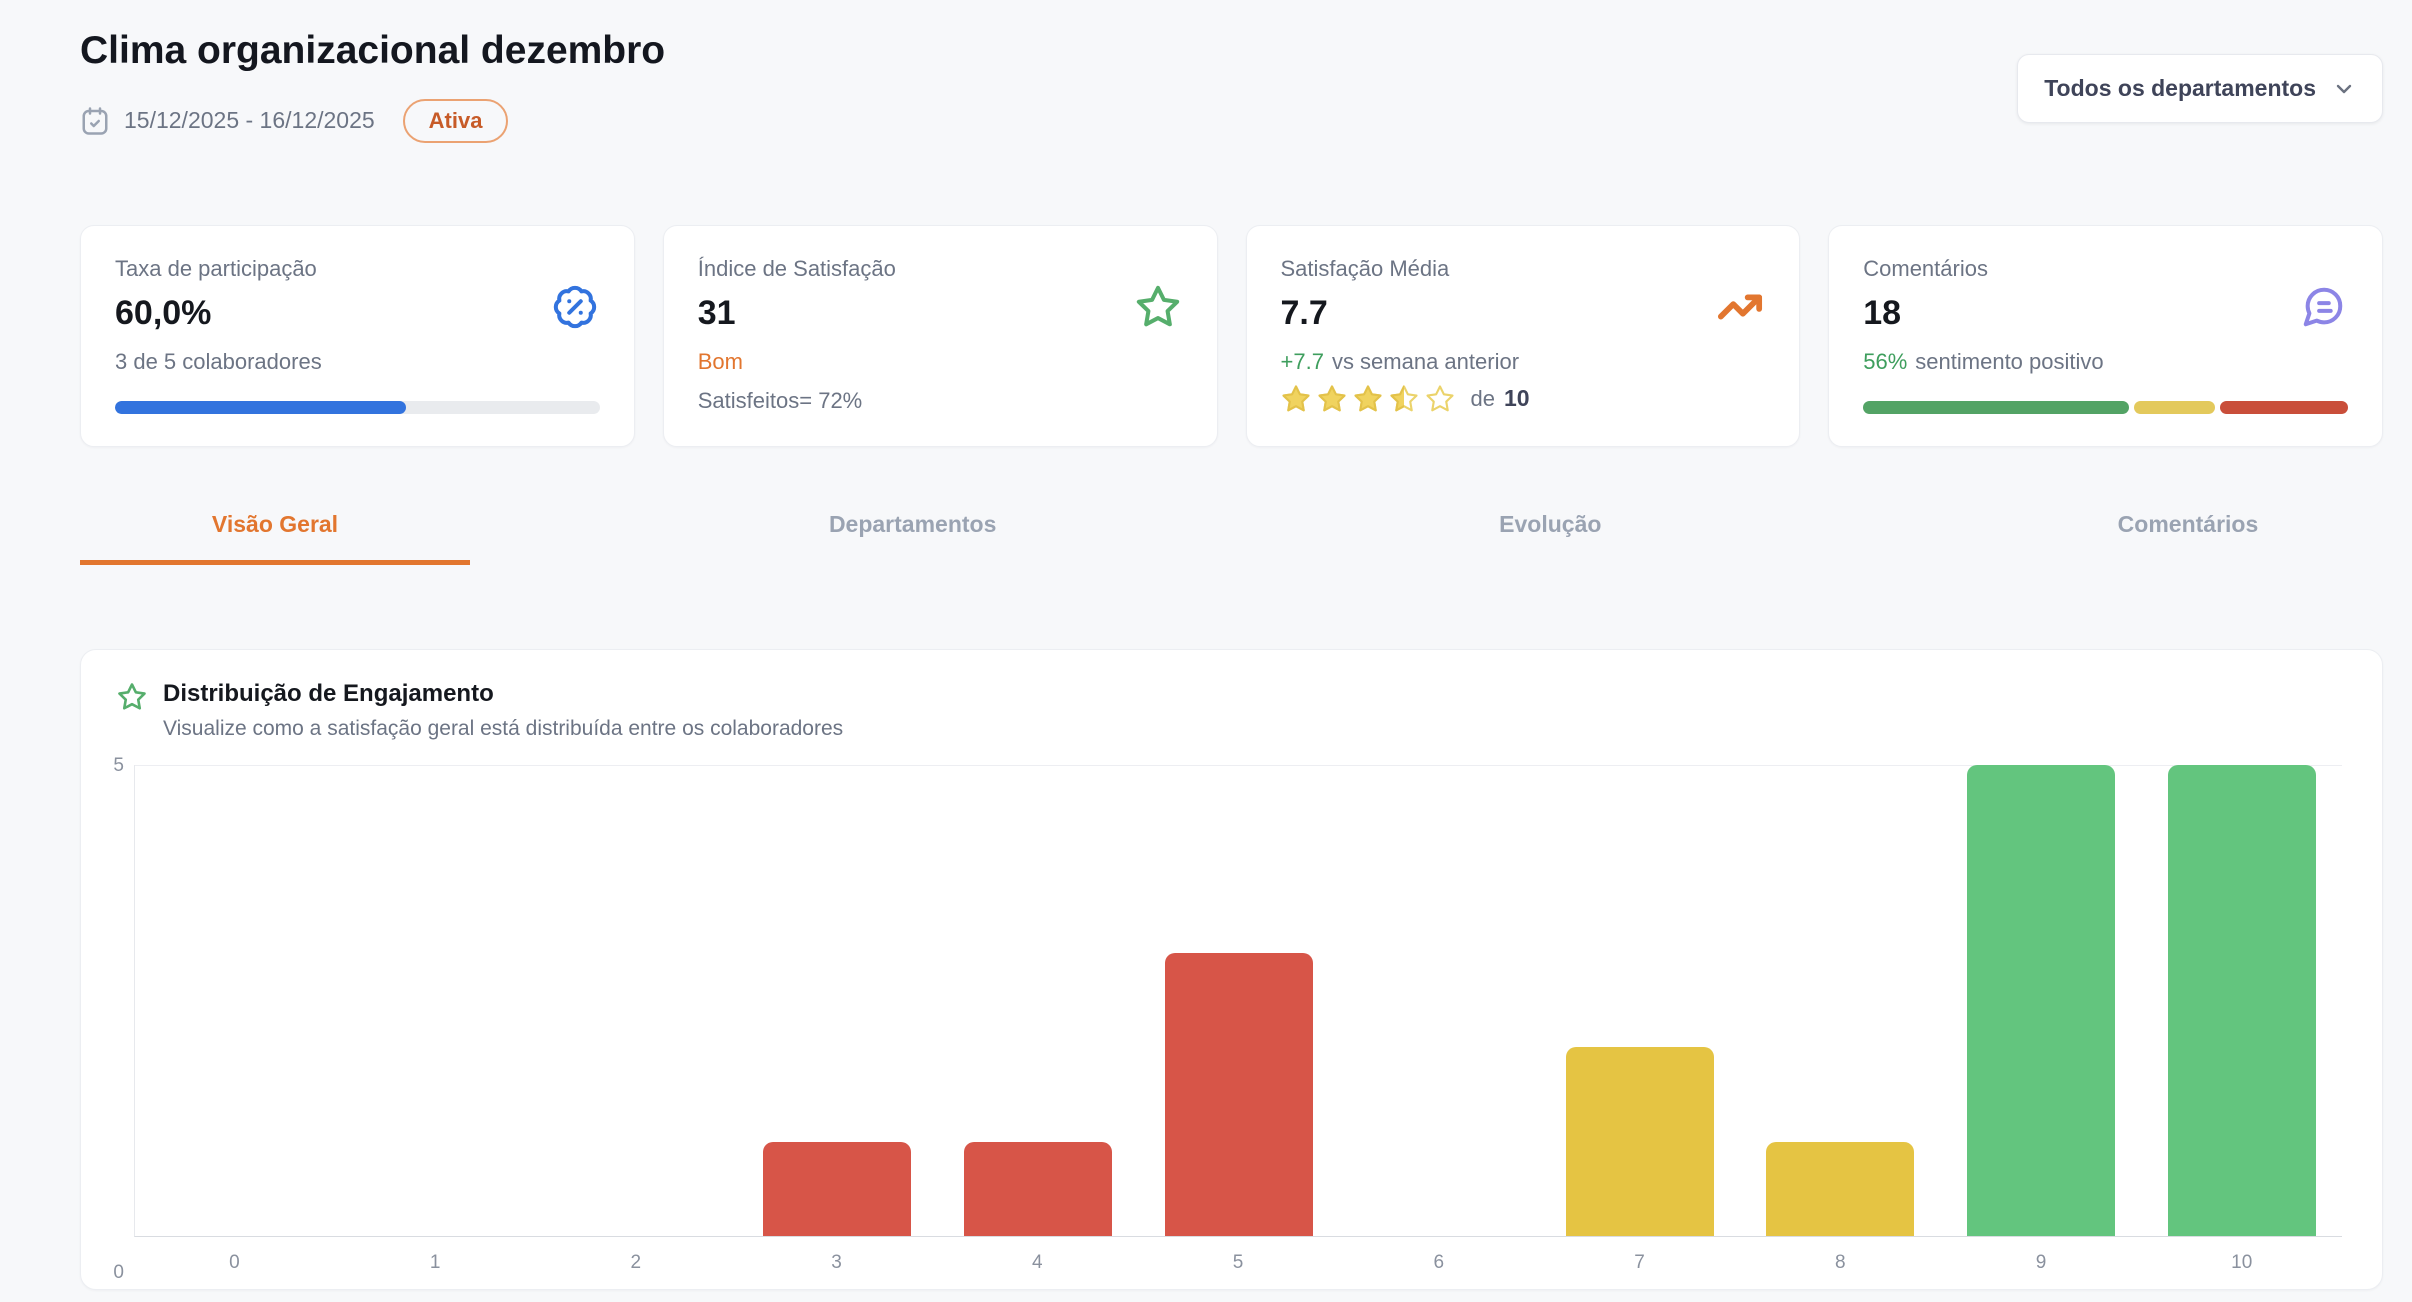  Describe the element at coordinates (780, 400) in the screenshot. I see `satisfied-text: Satisfeitos= 72%` at that location.